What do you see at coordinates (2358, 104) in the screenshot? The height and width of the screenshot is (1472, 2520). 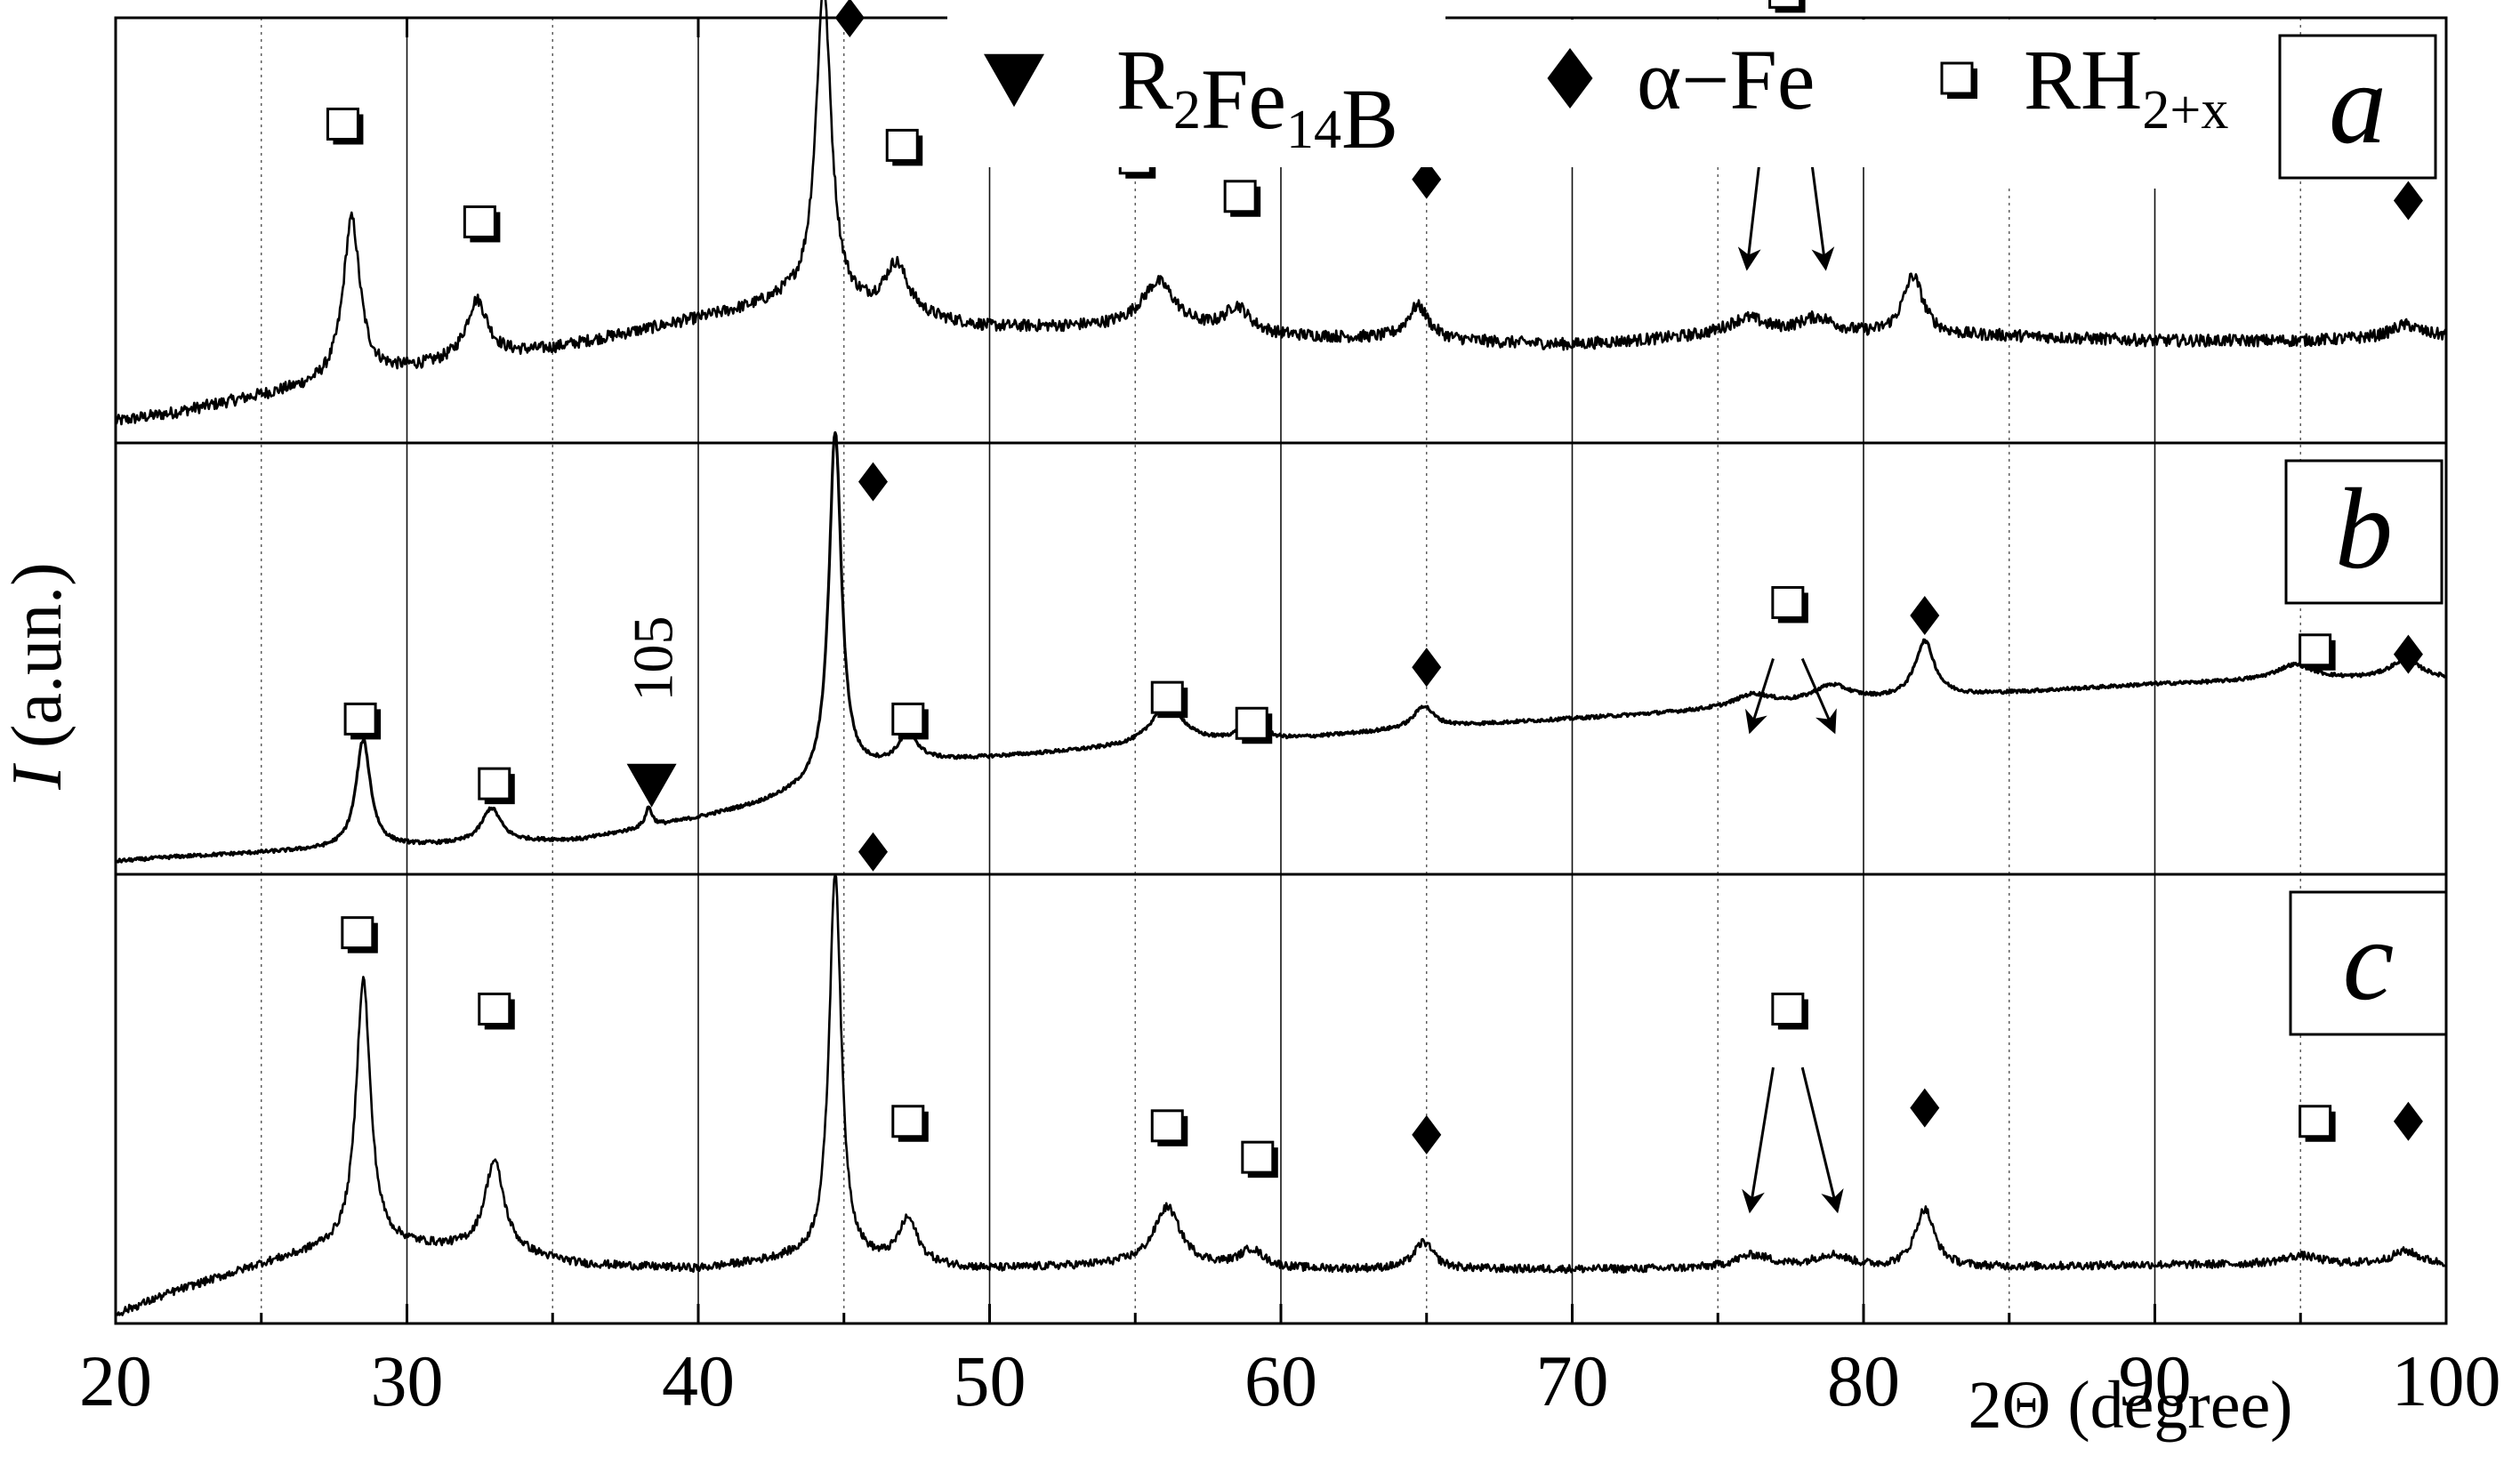 I see `panel-label-a: a` at bounding box center [2358, 104].